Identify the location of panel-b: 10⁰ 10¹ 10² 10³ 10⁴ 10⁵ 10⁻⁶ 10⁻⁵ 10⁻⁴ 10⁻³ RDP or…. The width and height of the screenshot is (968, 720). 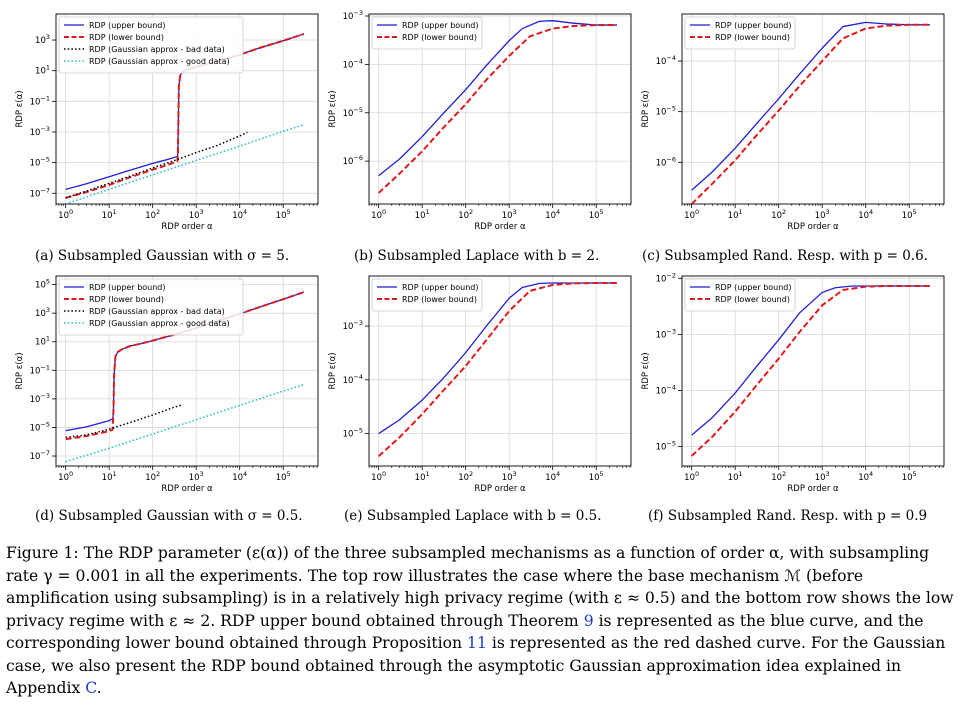
(481, 120).